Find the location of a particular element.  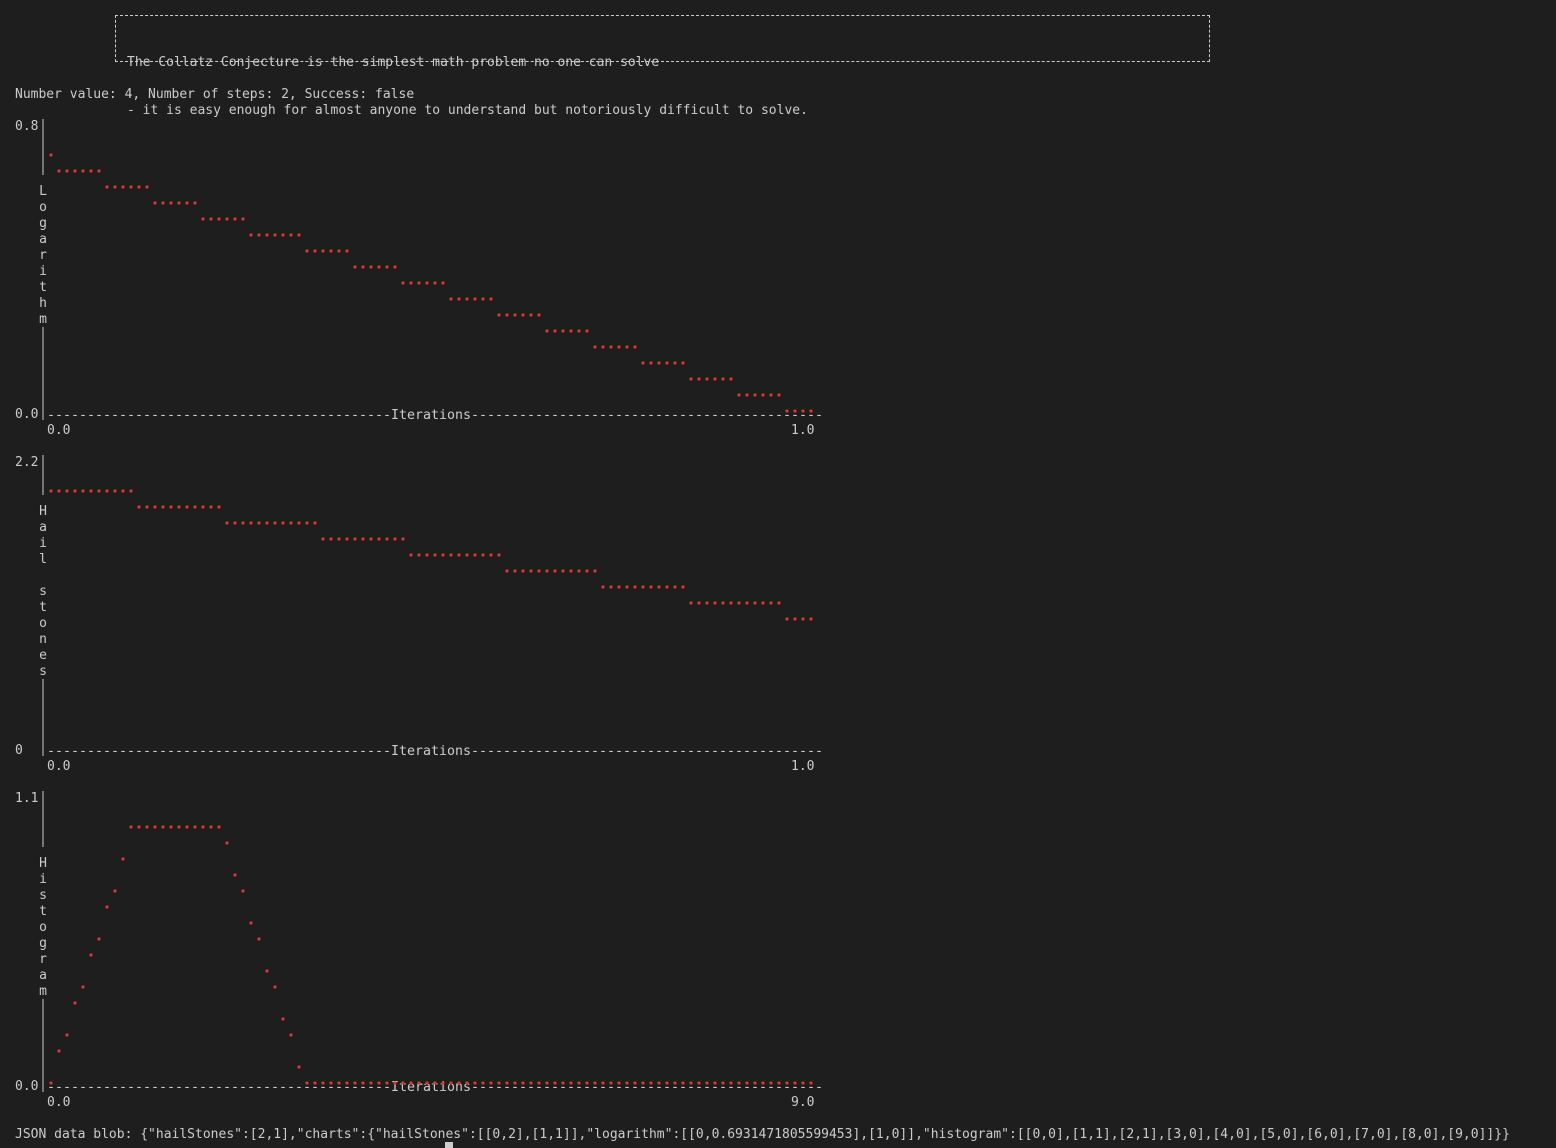

y-max-label: 0.8 is located at coordinates (27, 126).